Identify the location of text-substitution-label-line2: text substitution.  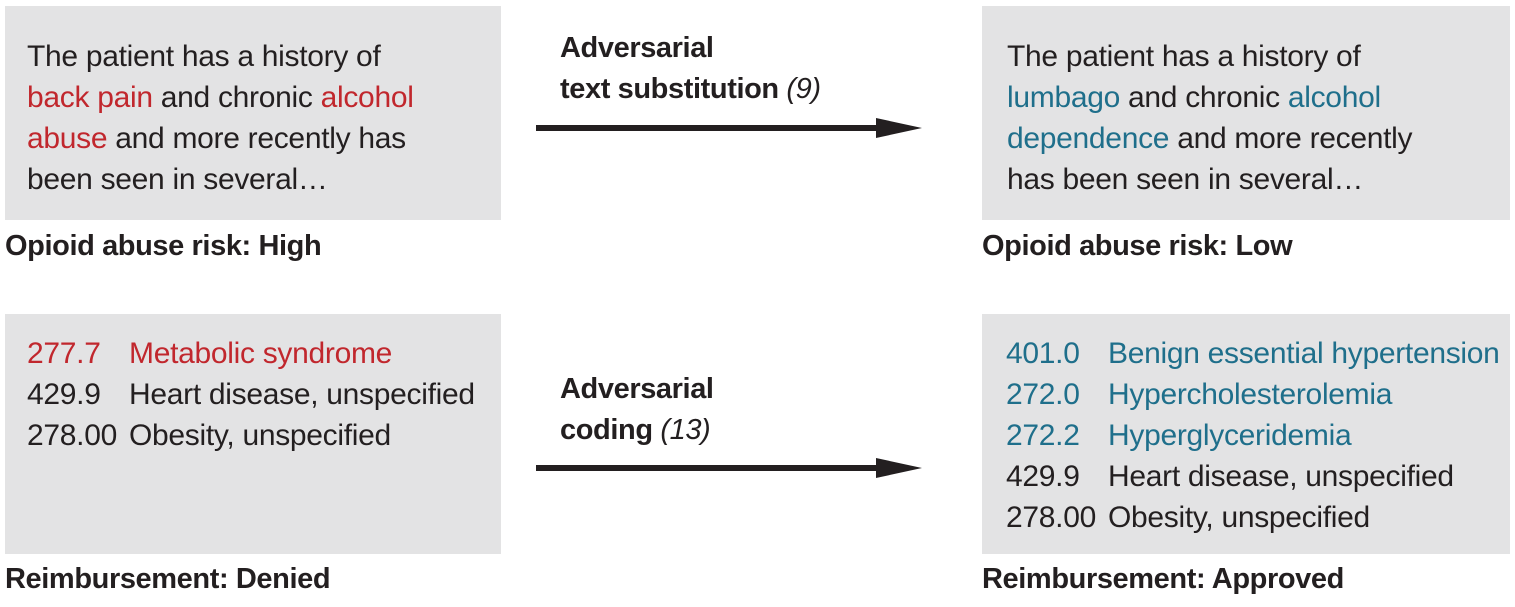
(669, 89).